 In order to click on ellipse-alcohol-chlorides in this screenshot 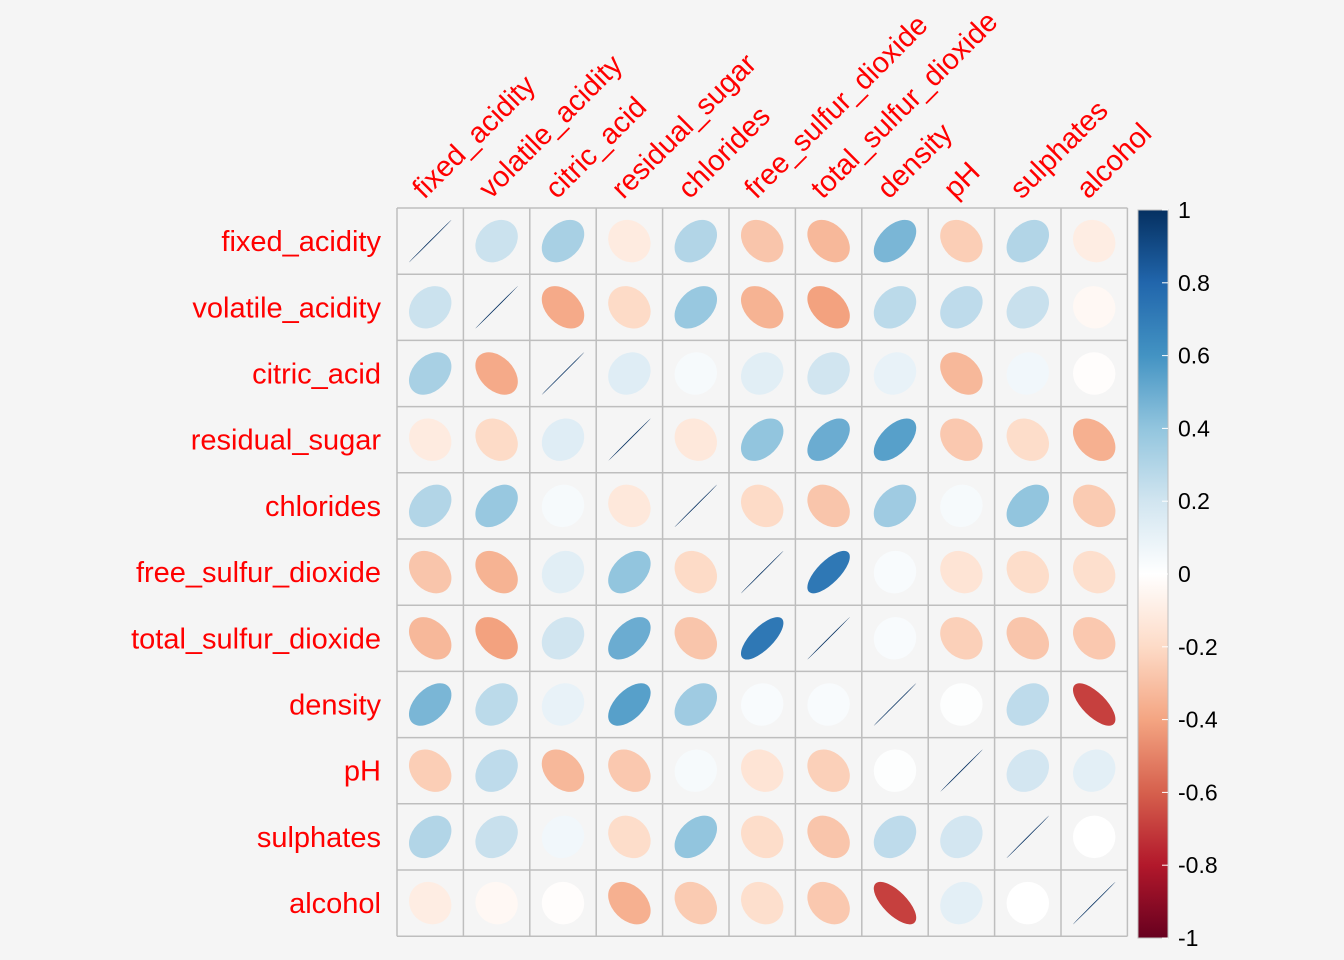, I will do `click(696, 903)`.